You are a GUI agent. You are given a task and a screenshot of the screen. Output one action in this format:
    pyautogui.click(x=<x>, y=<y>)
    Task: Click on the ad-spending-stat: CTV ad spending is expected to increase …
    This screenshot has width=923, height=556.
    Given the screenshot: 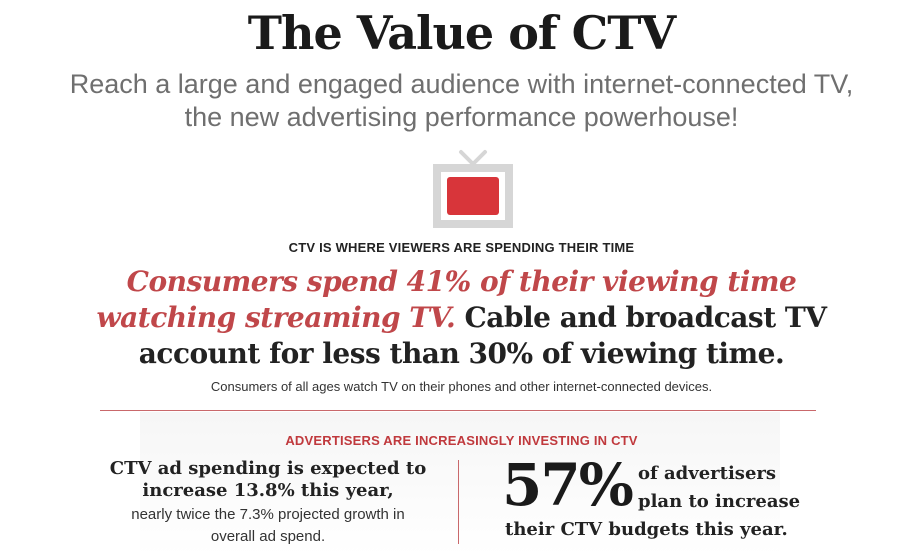 What is the action you would take?
    pyautogui.click(x=268, y=503)
    